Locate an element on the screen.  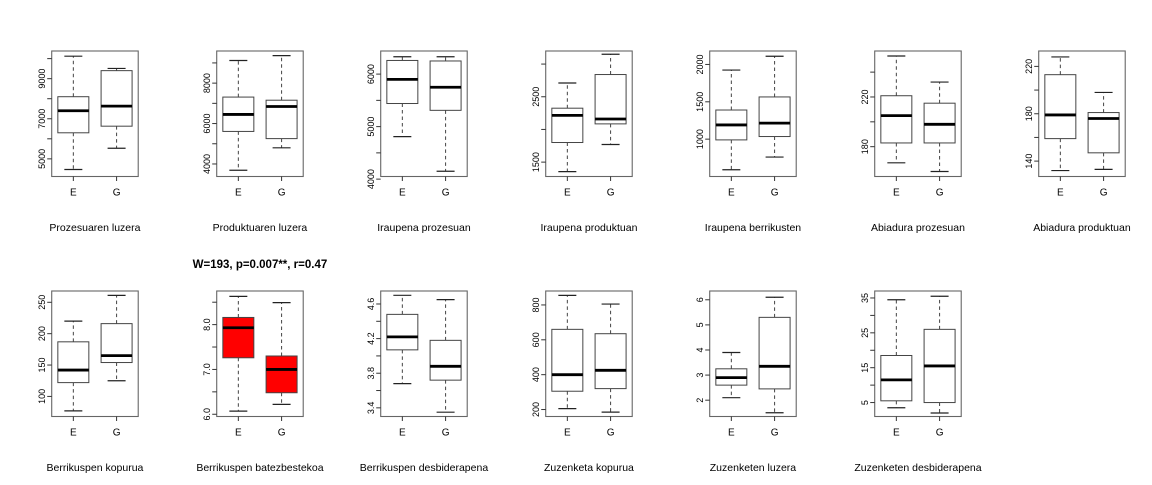
subplot-berrikuspen-kopurua: 100 150 200 250 E G Berrikuspen kopurua is located at coordinates (82, 360).